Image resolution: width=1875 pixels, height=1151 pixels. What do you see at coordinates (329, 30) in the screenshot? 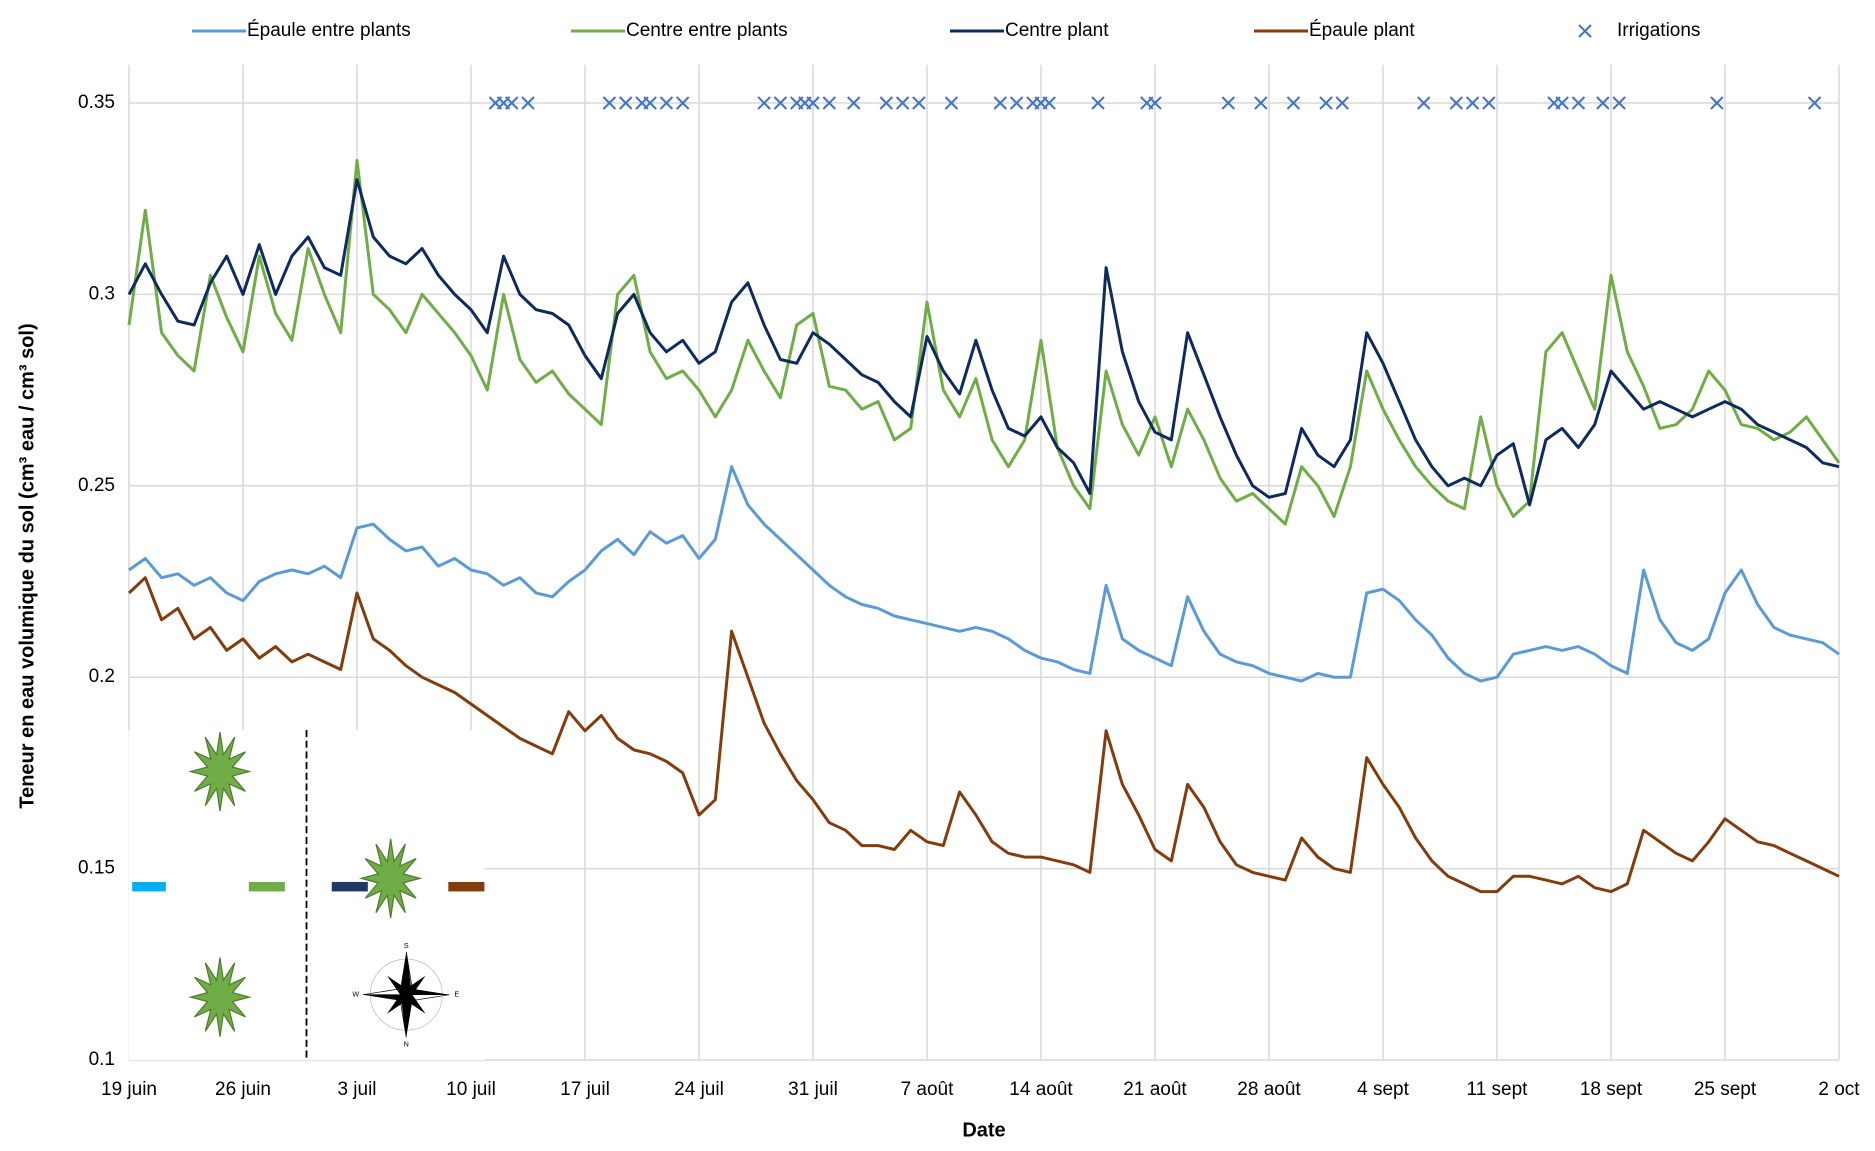
I see `legend-label: Épaule entre plants` at bounding box center [329, 30].